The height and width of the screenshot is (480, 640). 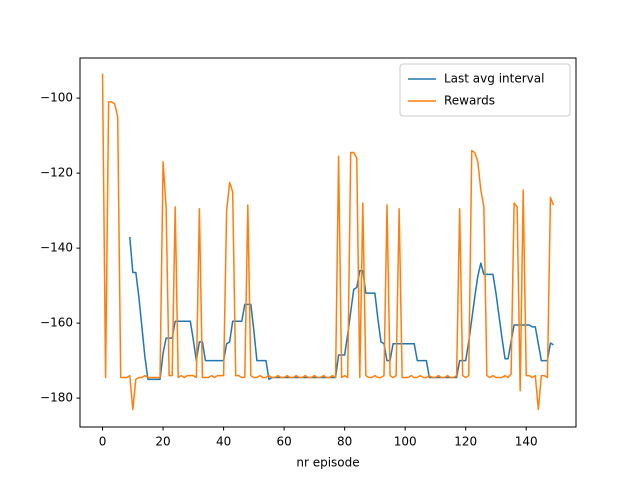 I want to click on legend-box, so click(x=485, y=90).